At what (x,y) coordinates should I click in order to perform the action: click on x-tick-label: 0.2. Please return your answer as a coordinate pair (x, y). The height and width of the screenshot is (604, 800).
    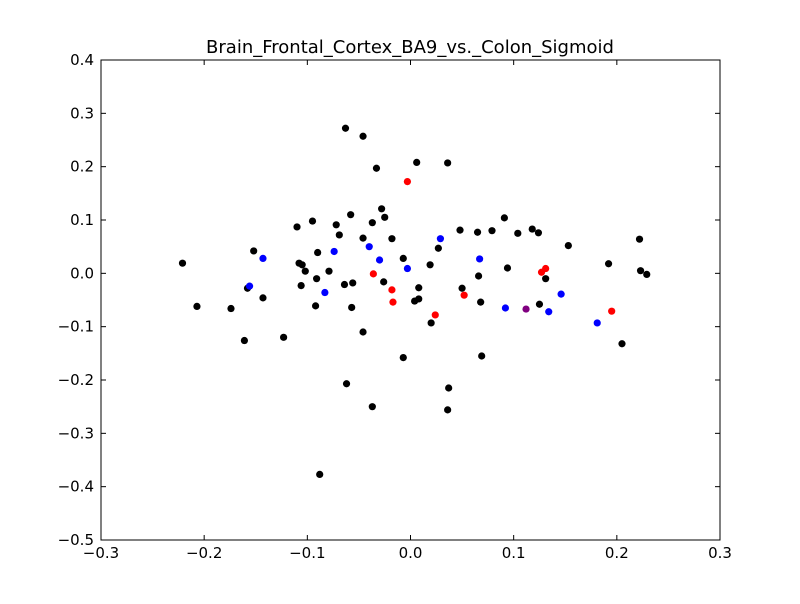
    Looking at the image, I should click on (617, 553).